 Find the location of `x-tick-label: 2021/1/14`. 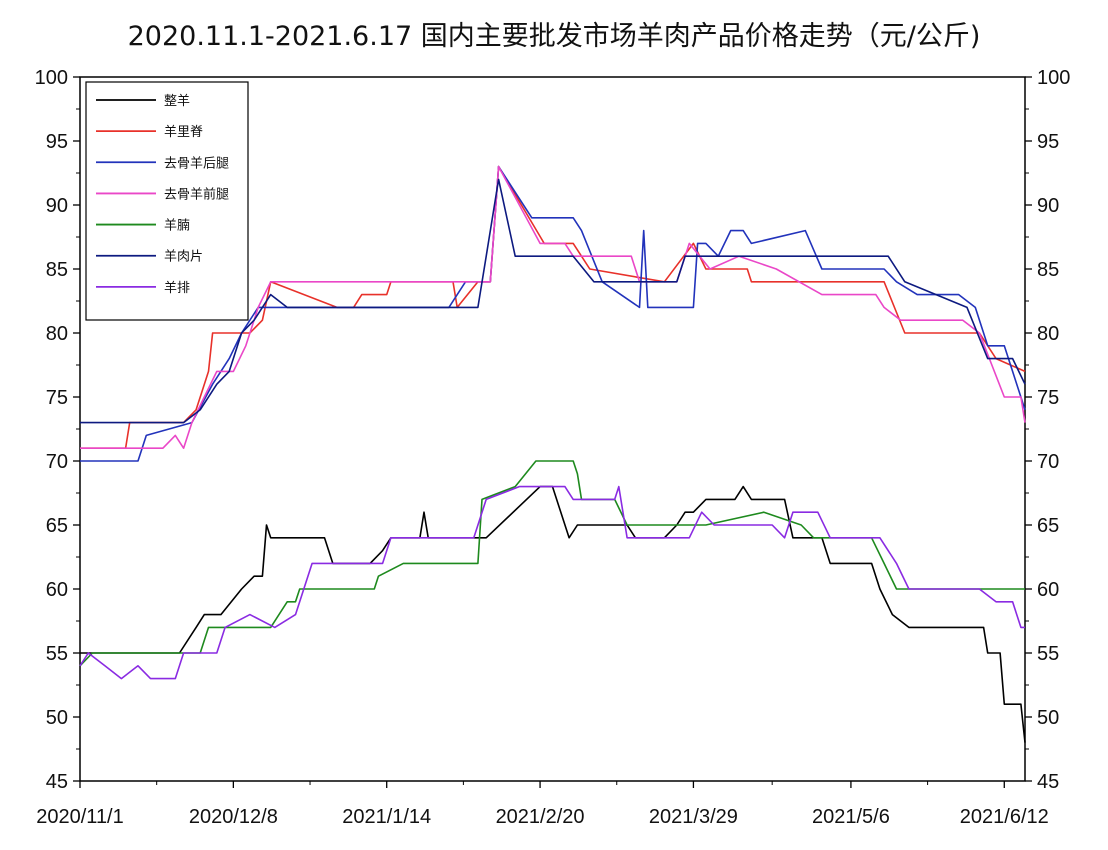

x-tick-label: 2021/1/14 is located at coordinates (386, 817).